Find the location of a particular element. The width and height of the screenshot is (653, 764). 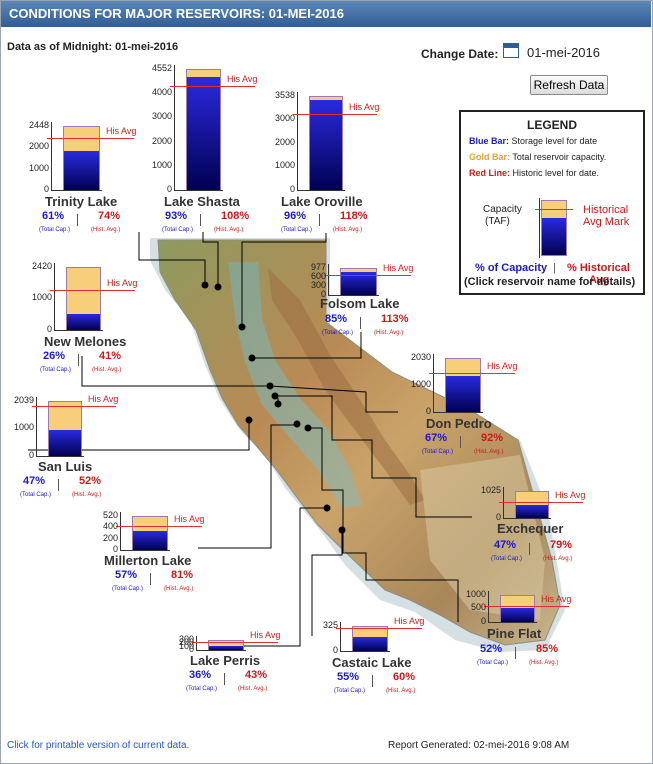

marker-trinity is located at coordinates (205, 285).